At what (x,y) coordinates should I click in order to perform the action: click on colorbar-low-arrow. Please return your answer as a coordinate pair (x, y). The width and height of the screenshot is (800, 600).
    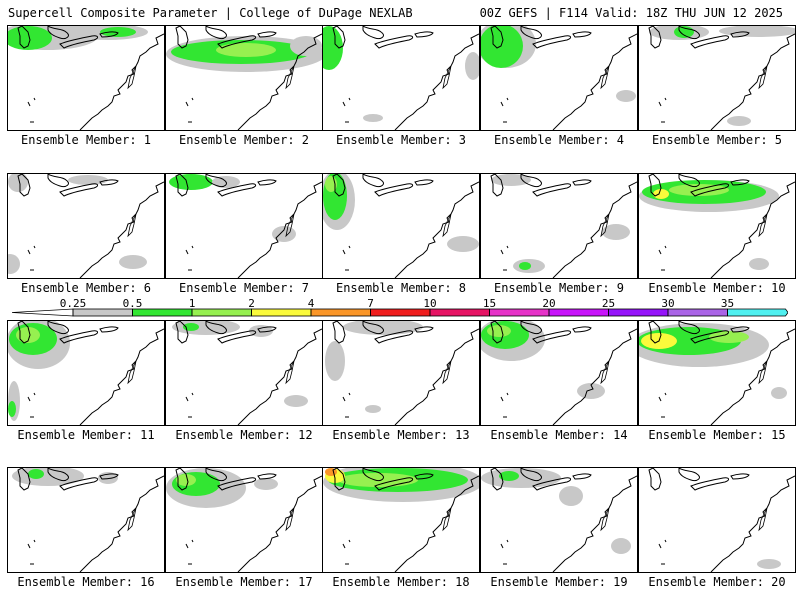
    Looking at the image, I should click on (43, 312).